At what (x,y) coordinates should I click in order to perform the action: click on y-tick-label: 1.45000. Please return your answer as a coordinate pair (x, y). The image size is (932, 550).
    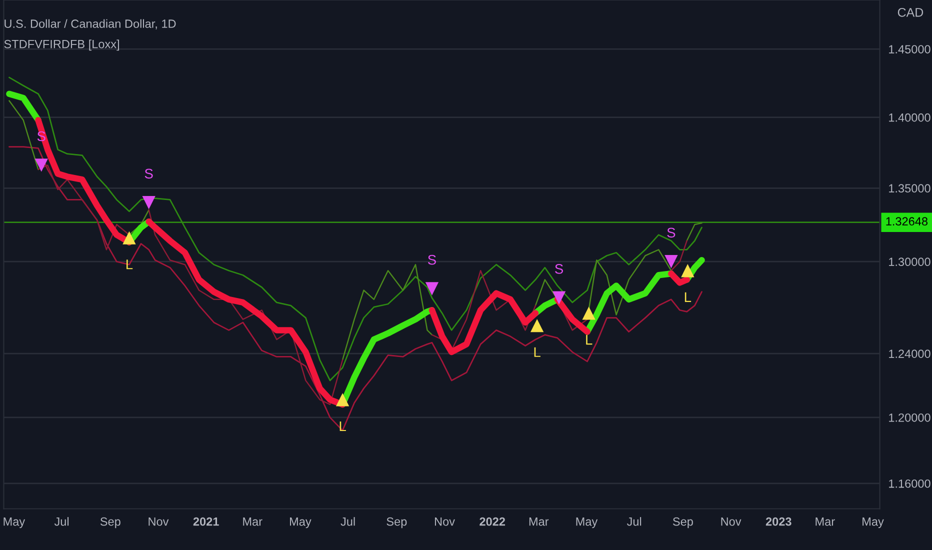
    Looking at the image, I should click on (909, 49).